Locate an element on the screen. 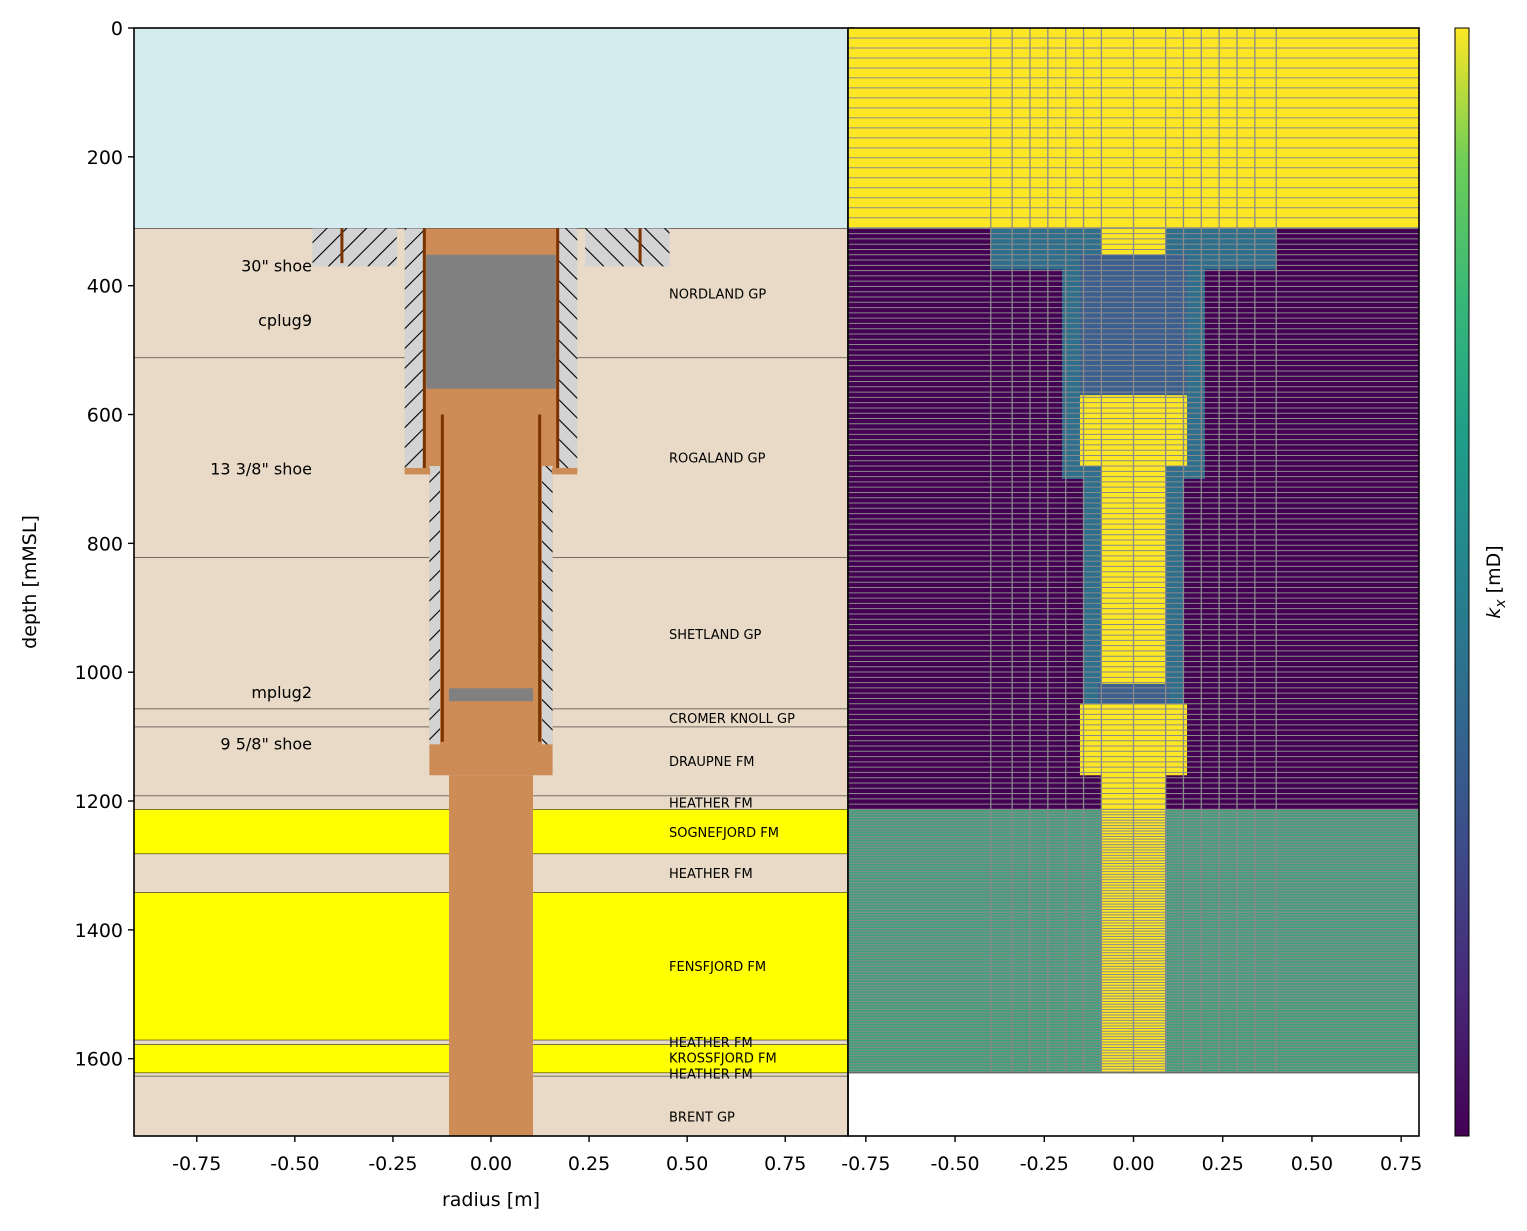 Image resolution: width=1527 pixels, height=1231 pixels. production-annulus-right is located at coordinates (547, 605).